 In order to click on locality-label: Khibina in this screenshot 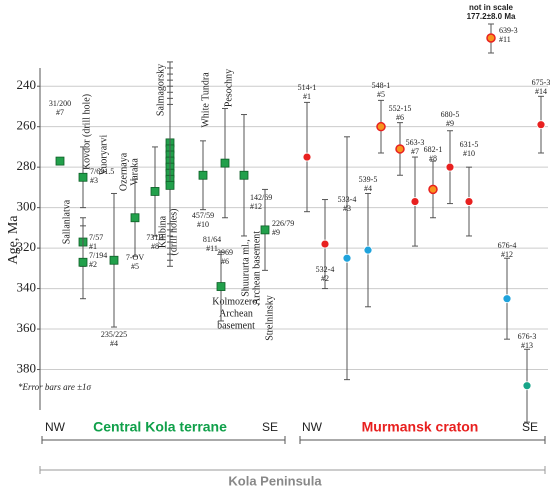, I will do `click(162, 231)`.